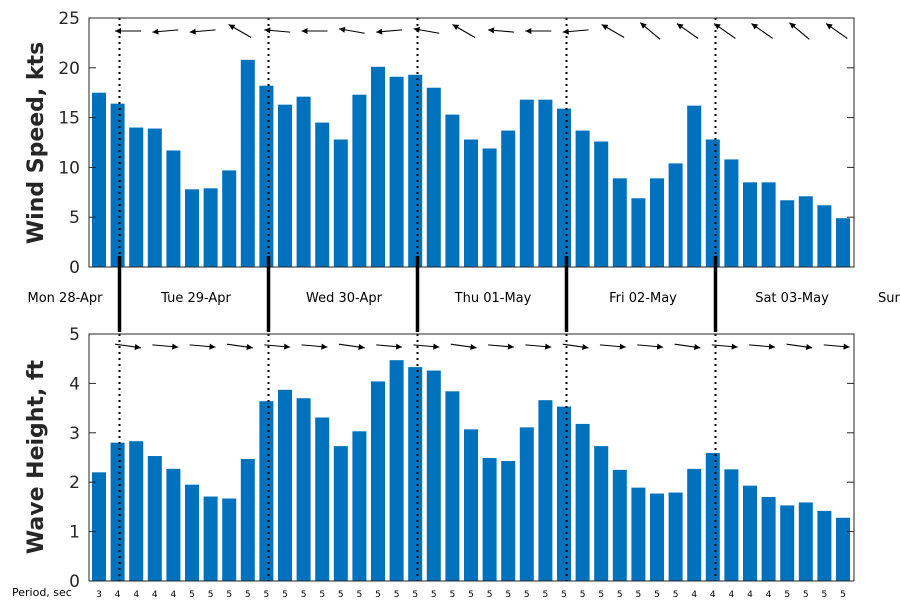  What do you see at coordinates (69, 168) in the screenshot?
I see `y-tick-label: 10` at bounding box center [69, 168].